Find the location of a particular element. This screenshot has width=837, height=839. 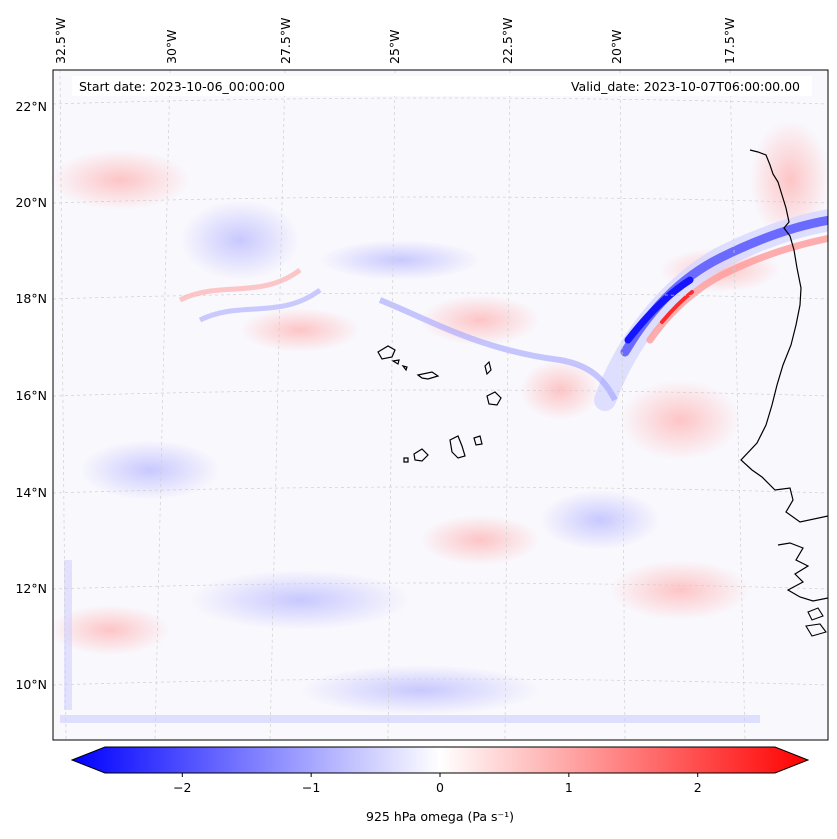

island-santo-antao is located at coordinates (386, 352).